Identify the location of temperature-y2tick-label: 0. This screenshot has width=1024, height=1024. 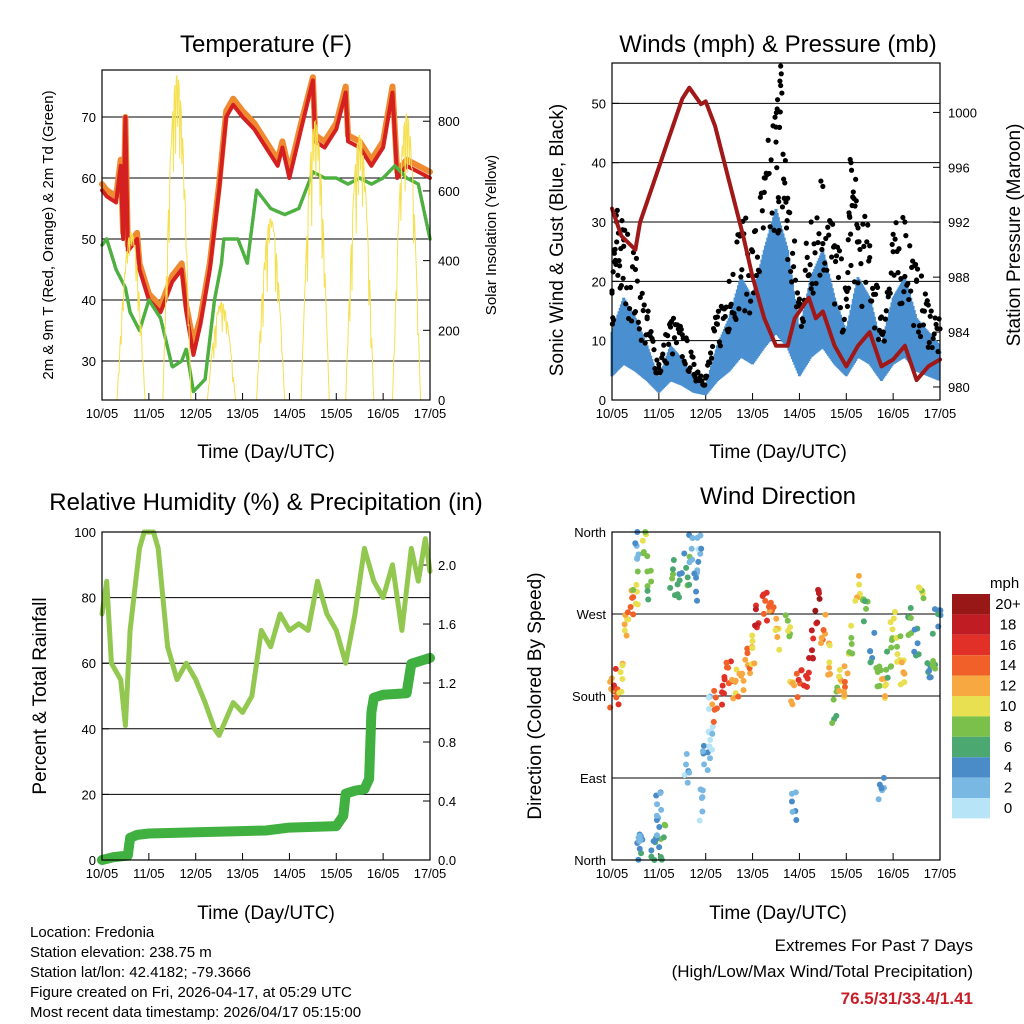
(441, 400).